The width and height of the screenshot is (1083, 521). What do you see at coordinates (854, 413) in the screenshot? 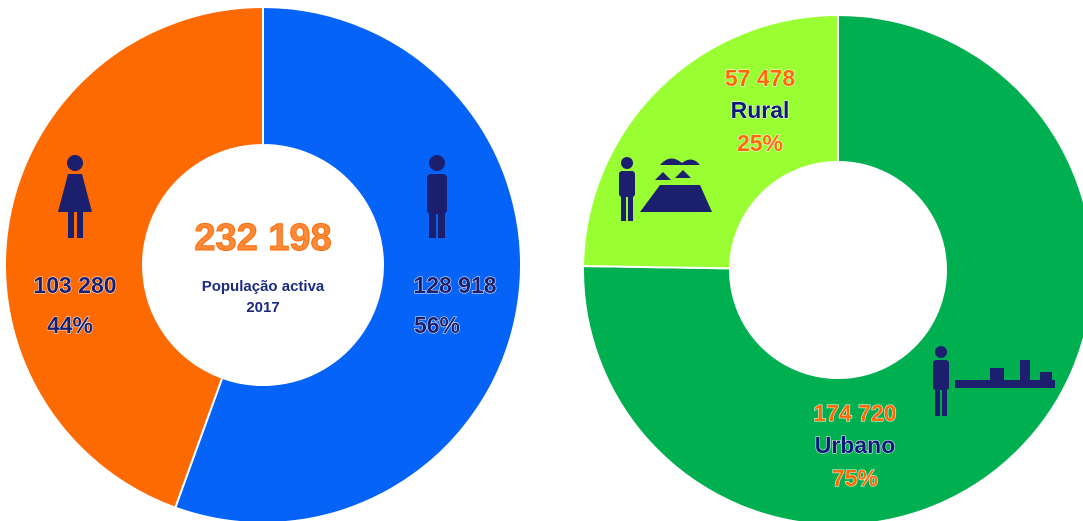
I see `slice-label: 174 720` at bounding box center [854, 413].